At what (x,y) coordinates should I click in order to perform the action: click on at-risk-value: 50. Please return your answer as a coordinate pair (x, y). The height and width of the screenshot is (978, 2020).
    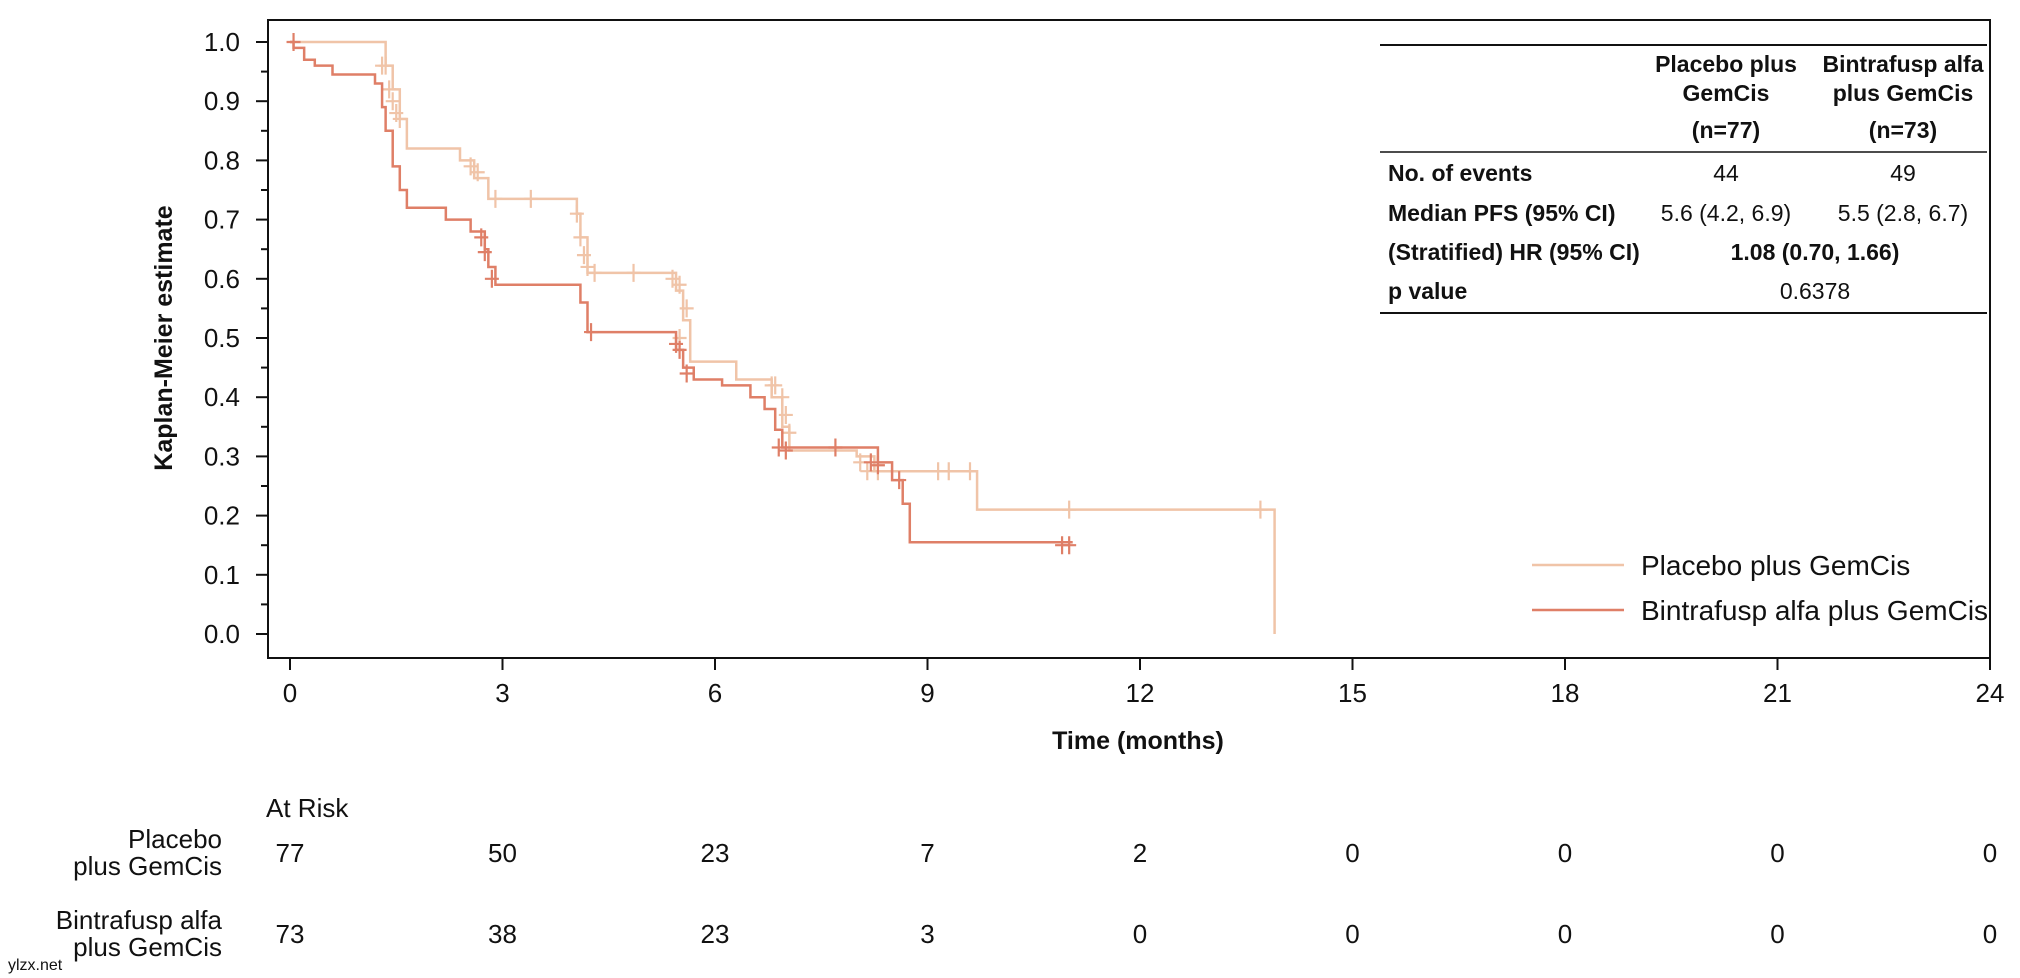
    Looking at the image, I should click on (502, 853).